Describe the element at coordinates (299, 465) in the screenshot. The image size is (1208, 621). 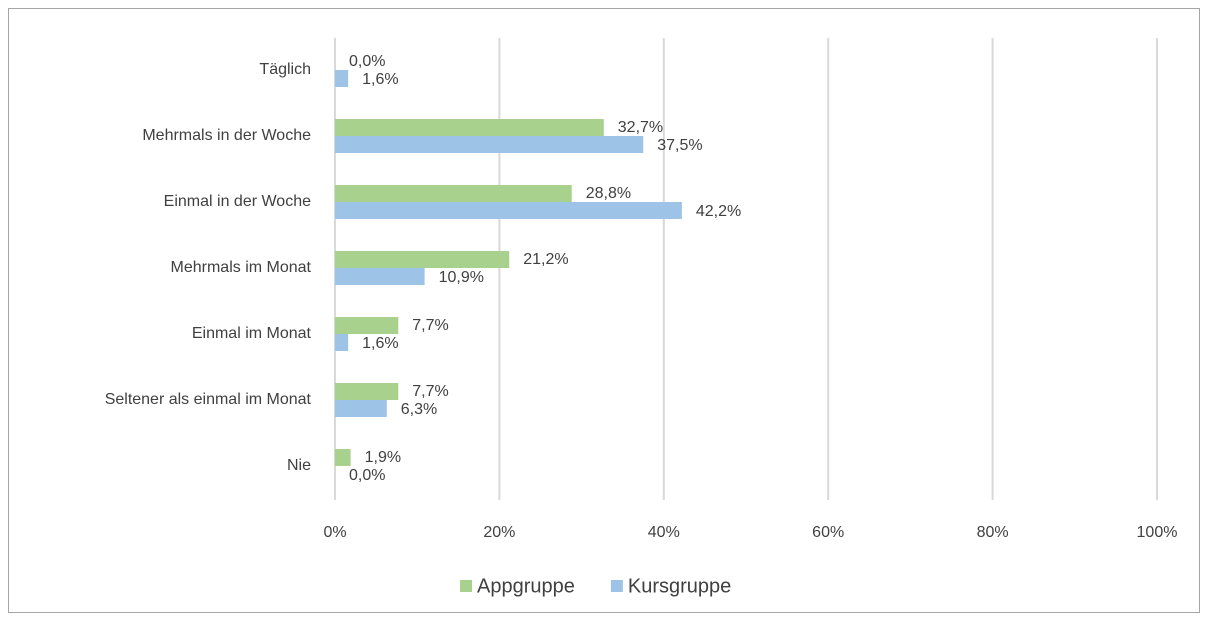
I see `y-tick-label: Nie` at that location.